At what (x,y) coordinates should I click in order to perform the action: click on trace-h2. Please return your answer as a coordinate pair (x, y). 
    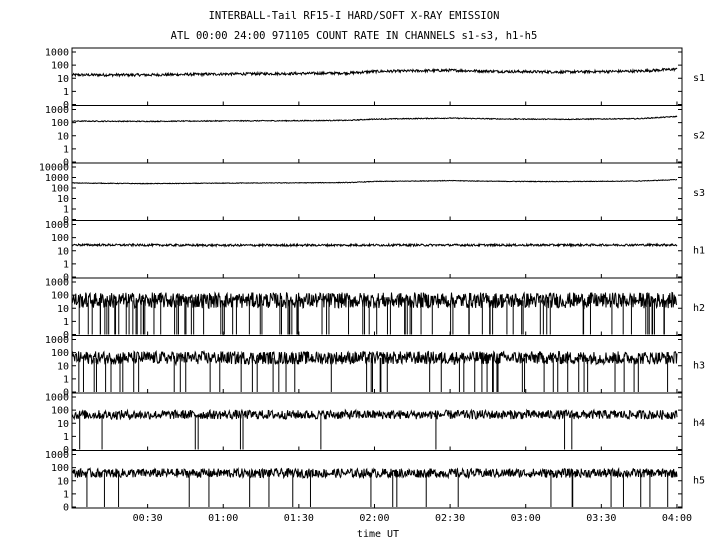
    Looking at the image, I should click on (374, 300).